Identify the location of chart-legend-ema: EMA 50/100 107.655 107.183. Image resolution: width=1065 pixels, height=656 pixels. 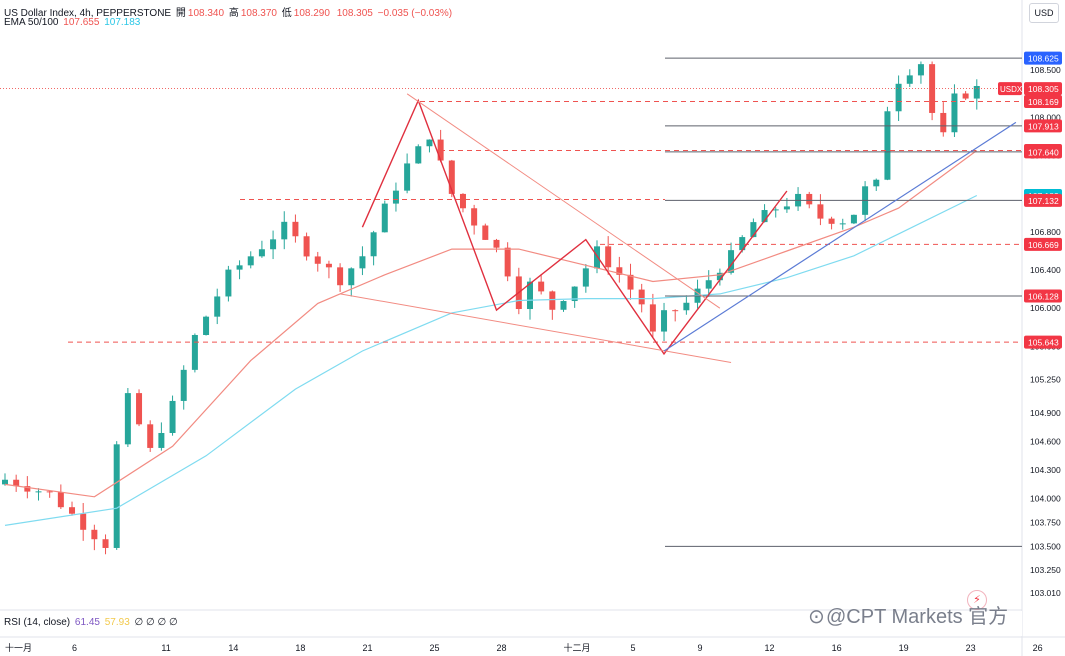
(73, 22).